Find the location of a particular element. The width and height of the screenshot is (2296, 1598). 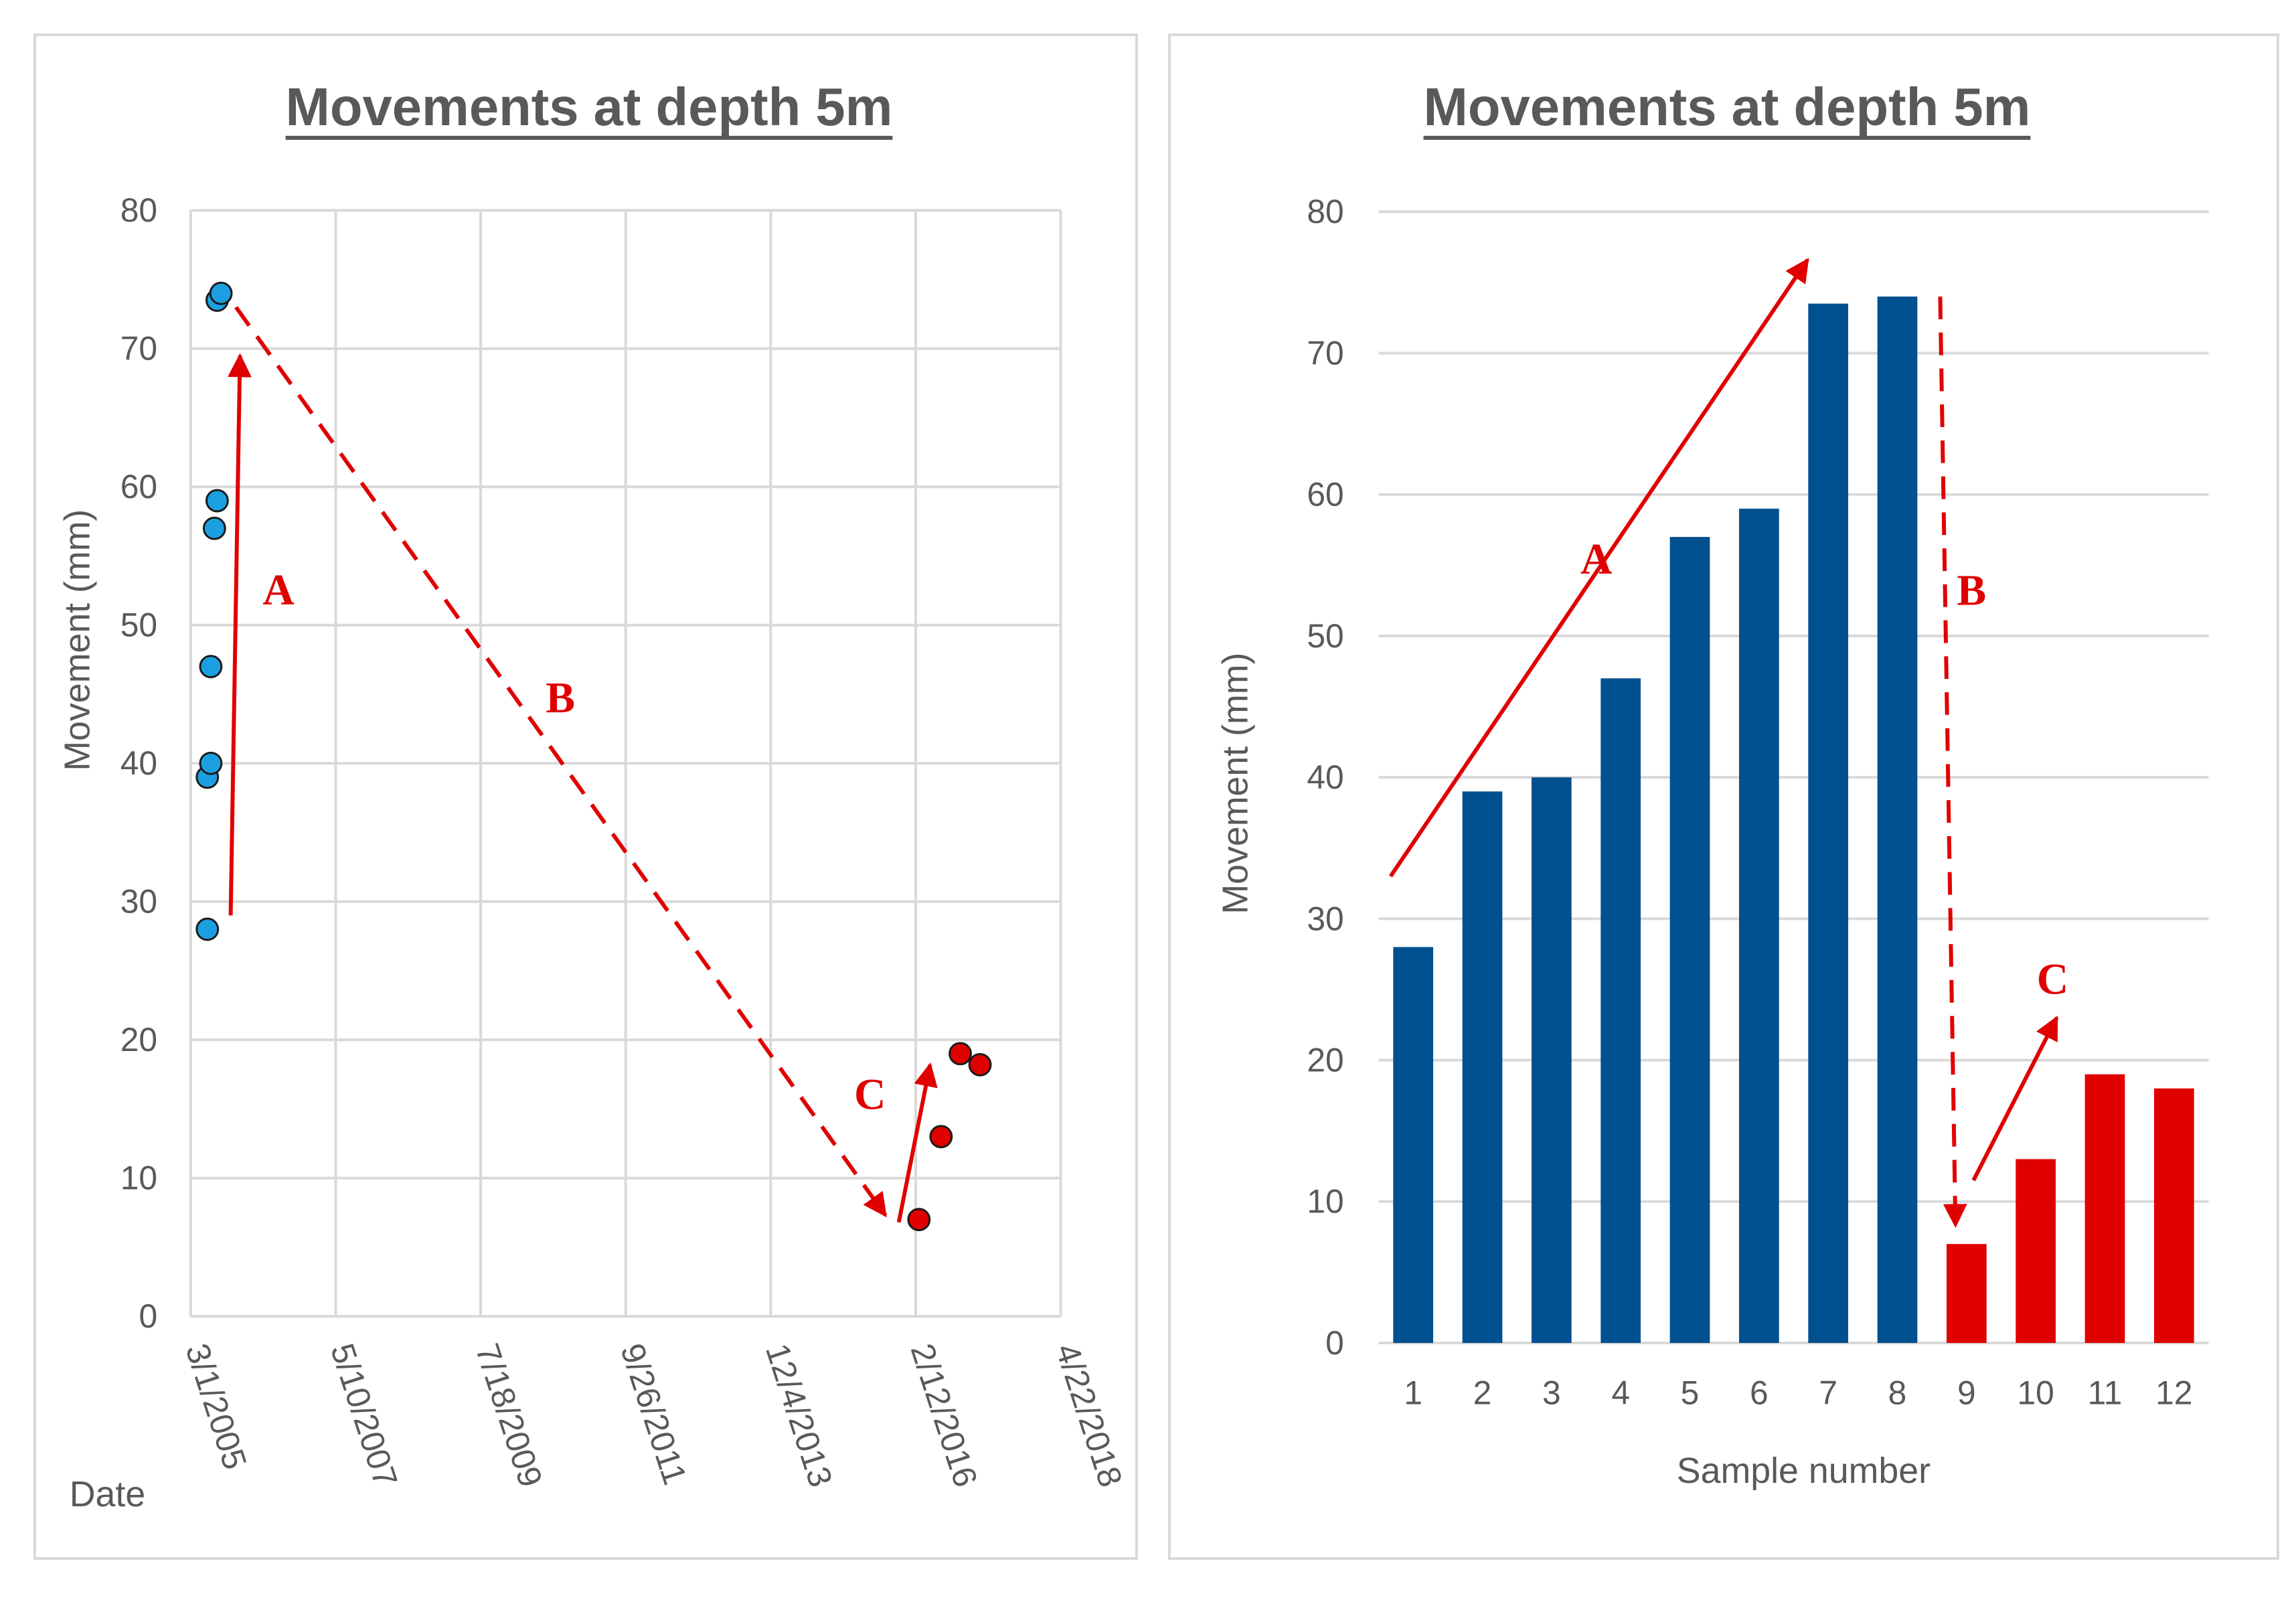

bar-y-tick-label: 60 is located at coordinates (1325, 494).